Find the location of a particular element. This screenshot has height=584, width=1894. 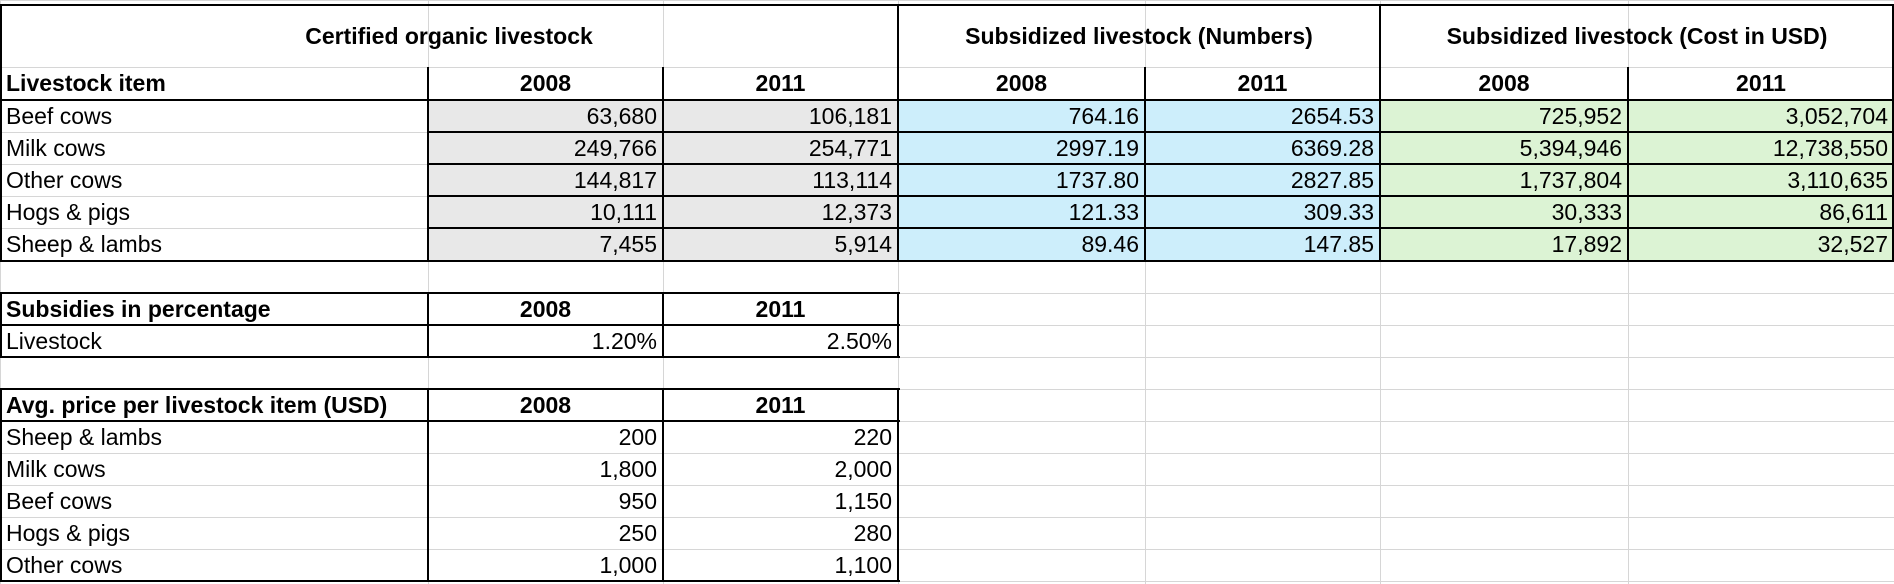

subsidies-percentage-header: Subsidies in percentage is located at coordinates (138, 308).